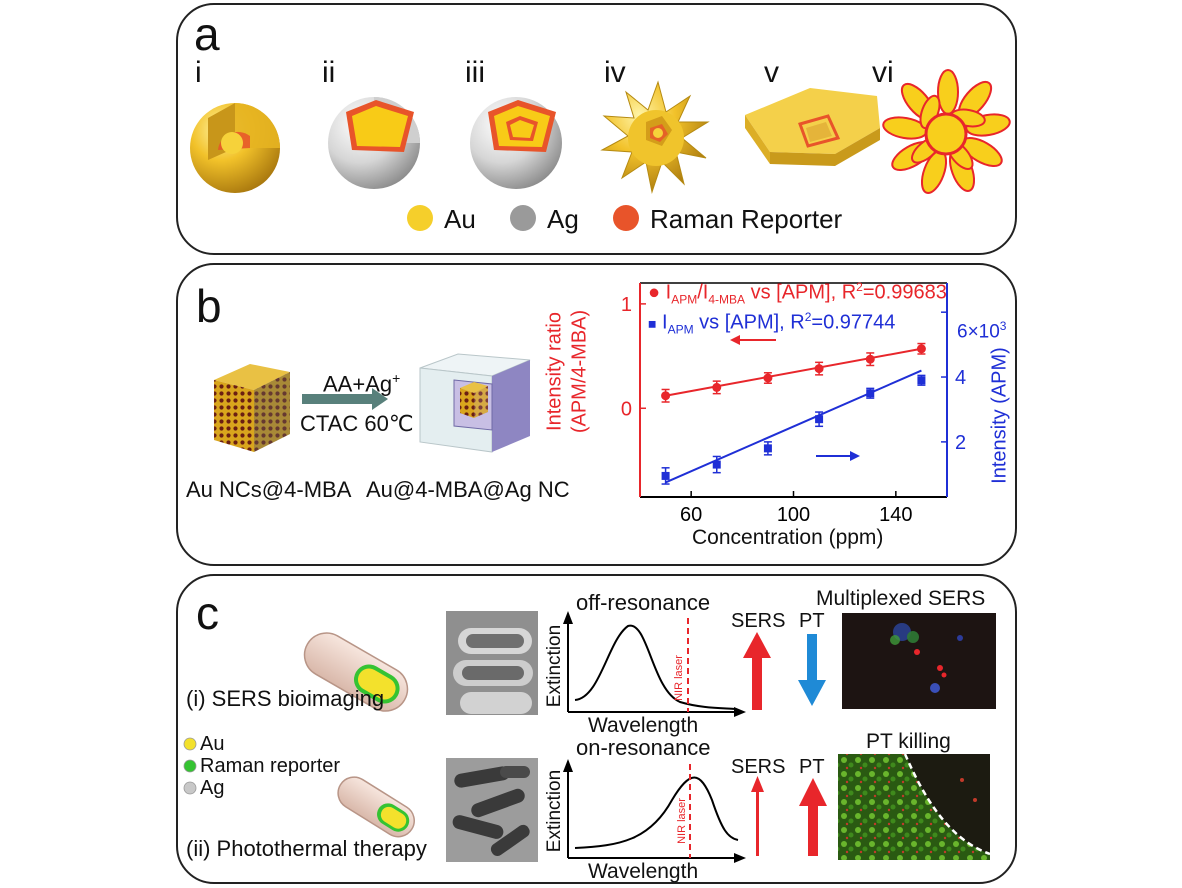 Image resolution: width=1182 pixels, height=888 pixels. Describe the element at coordinates (680, 329) in the screenshot. I see `legend-blue-sub: APM` at that location.